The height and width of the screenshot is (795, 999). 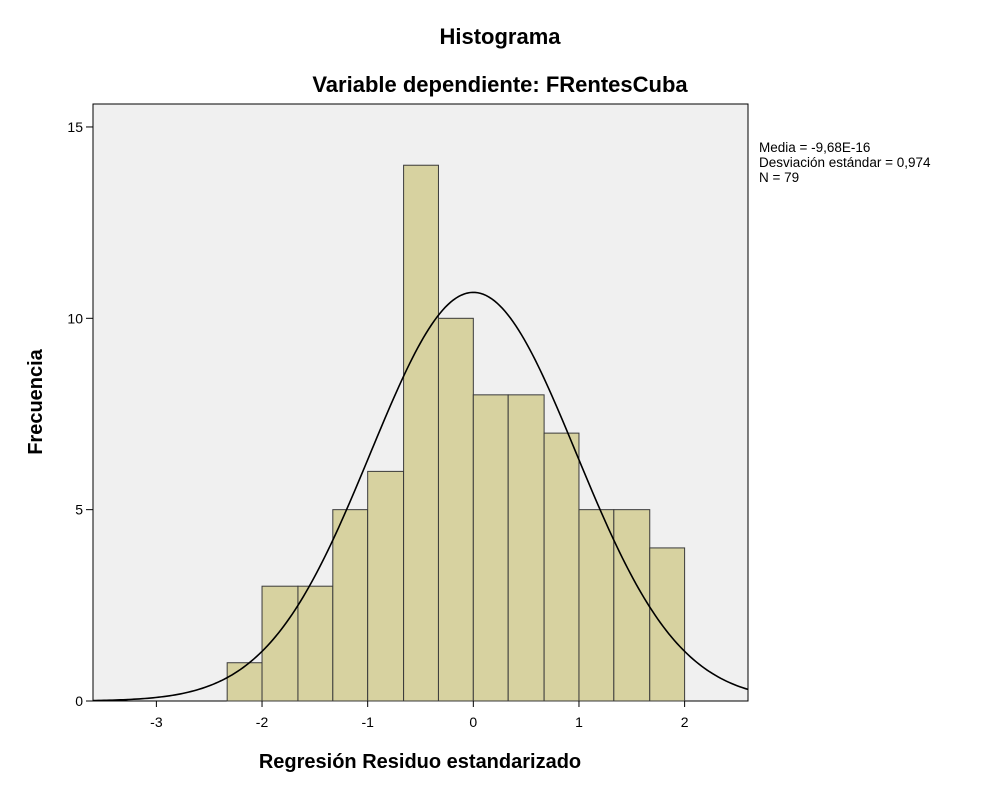 What do you see at coordinates (473, 722) in the screenshot?
I see `x-tick-label: 0` at bounding box center [473, 722].